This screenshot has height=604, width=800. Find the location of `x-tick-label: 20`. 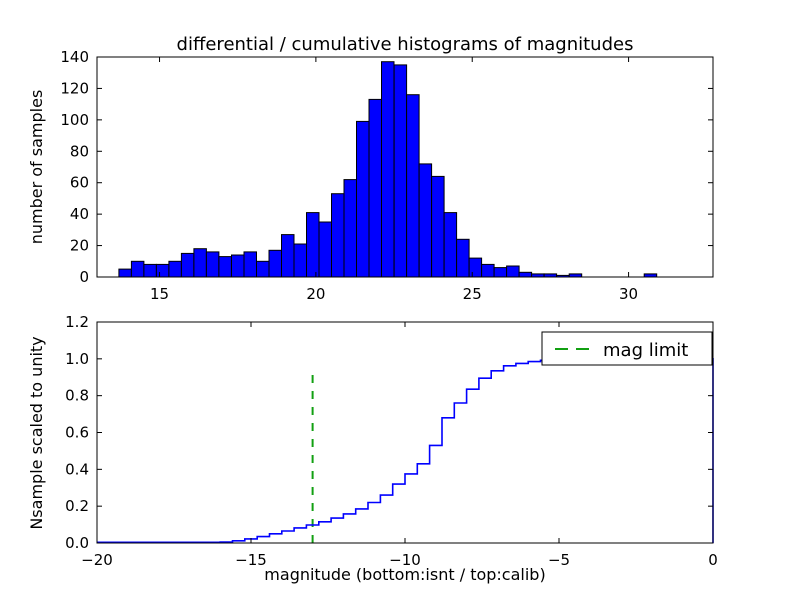

x-tick-label: 20 is located at coordinates (315, 294).